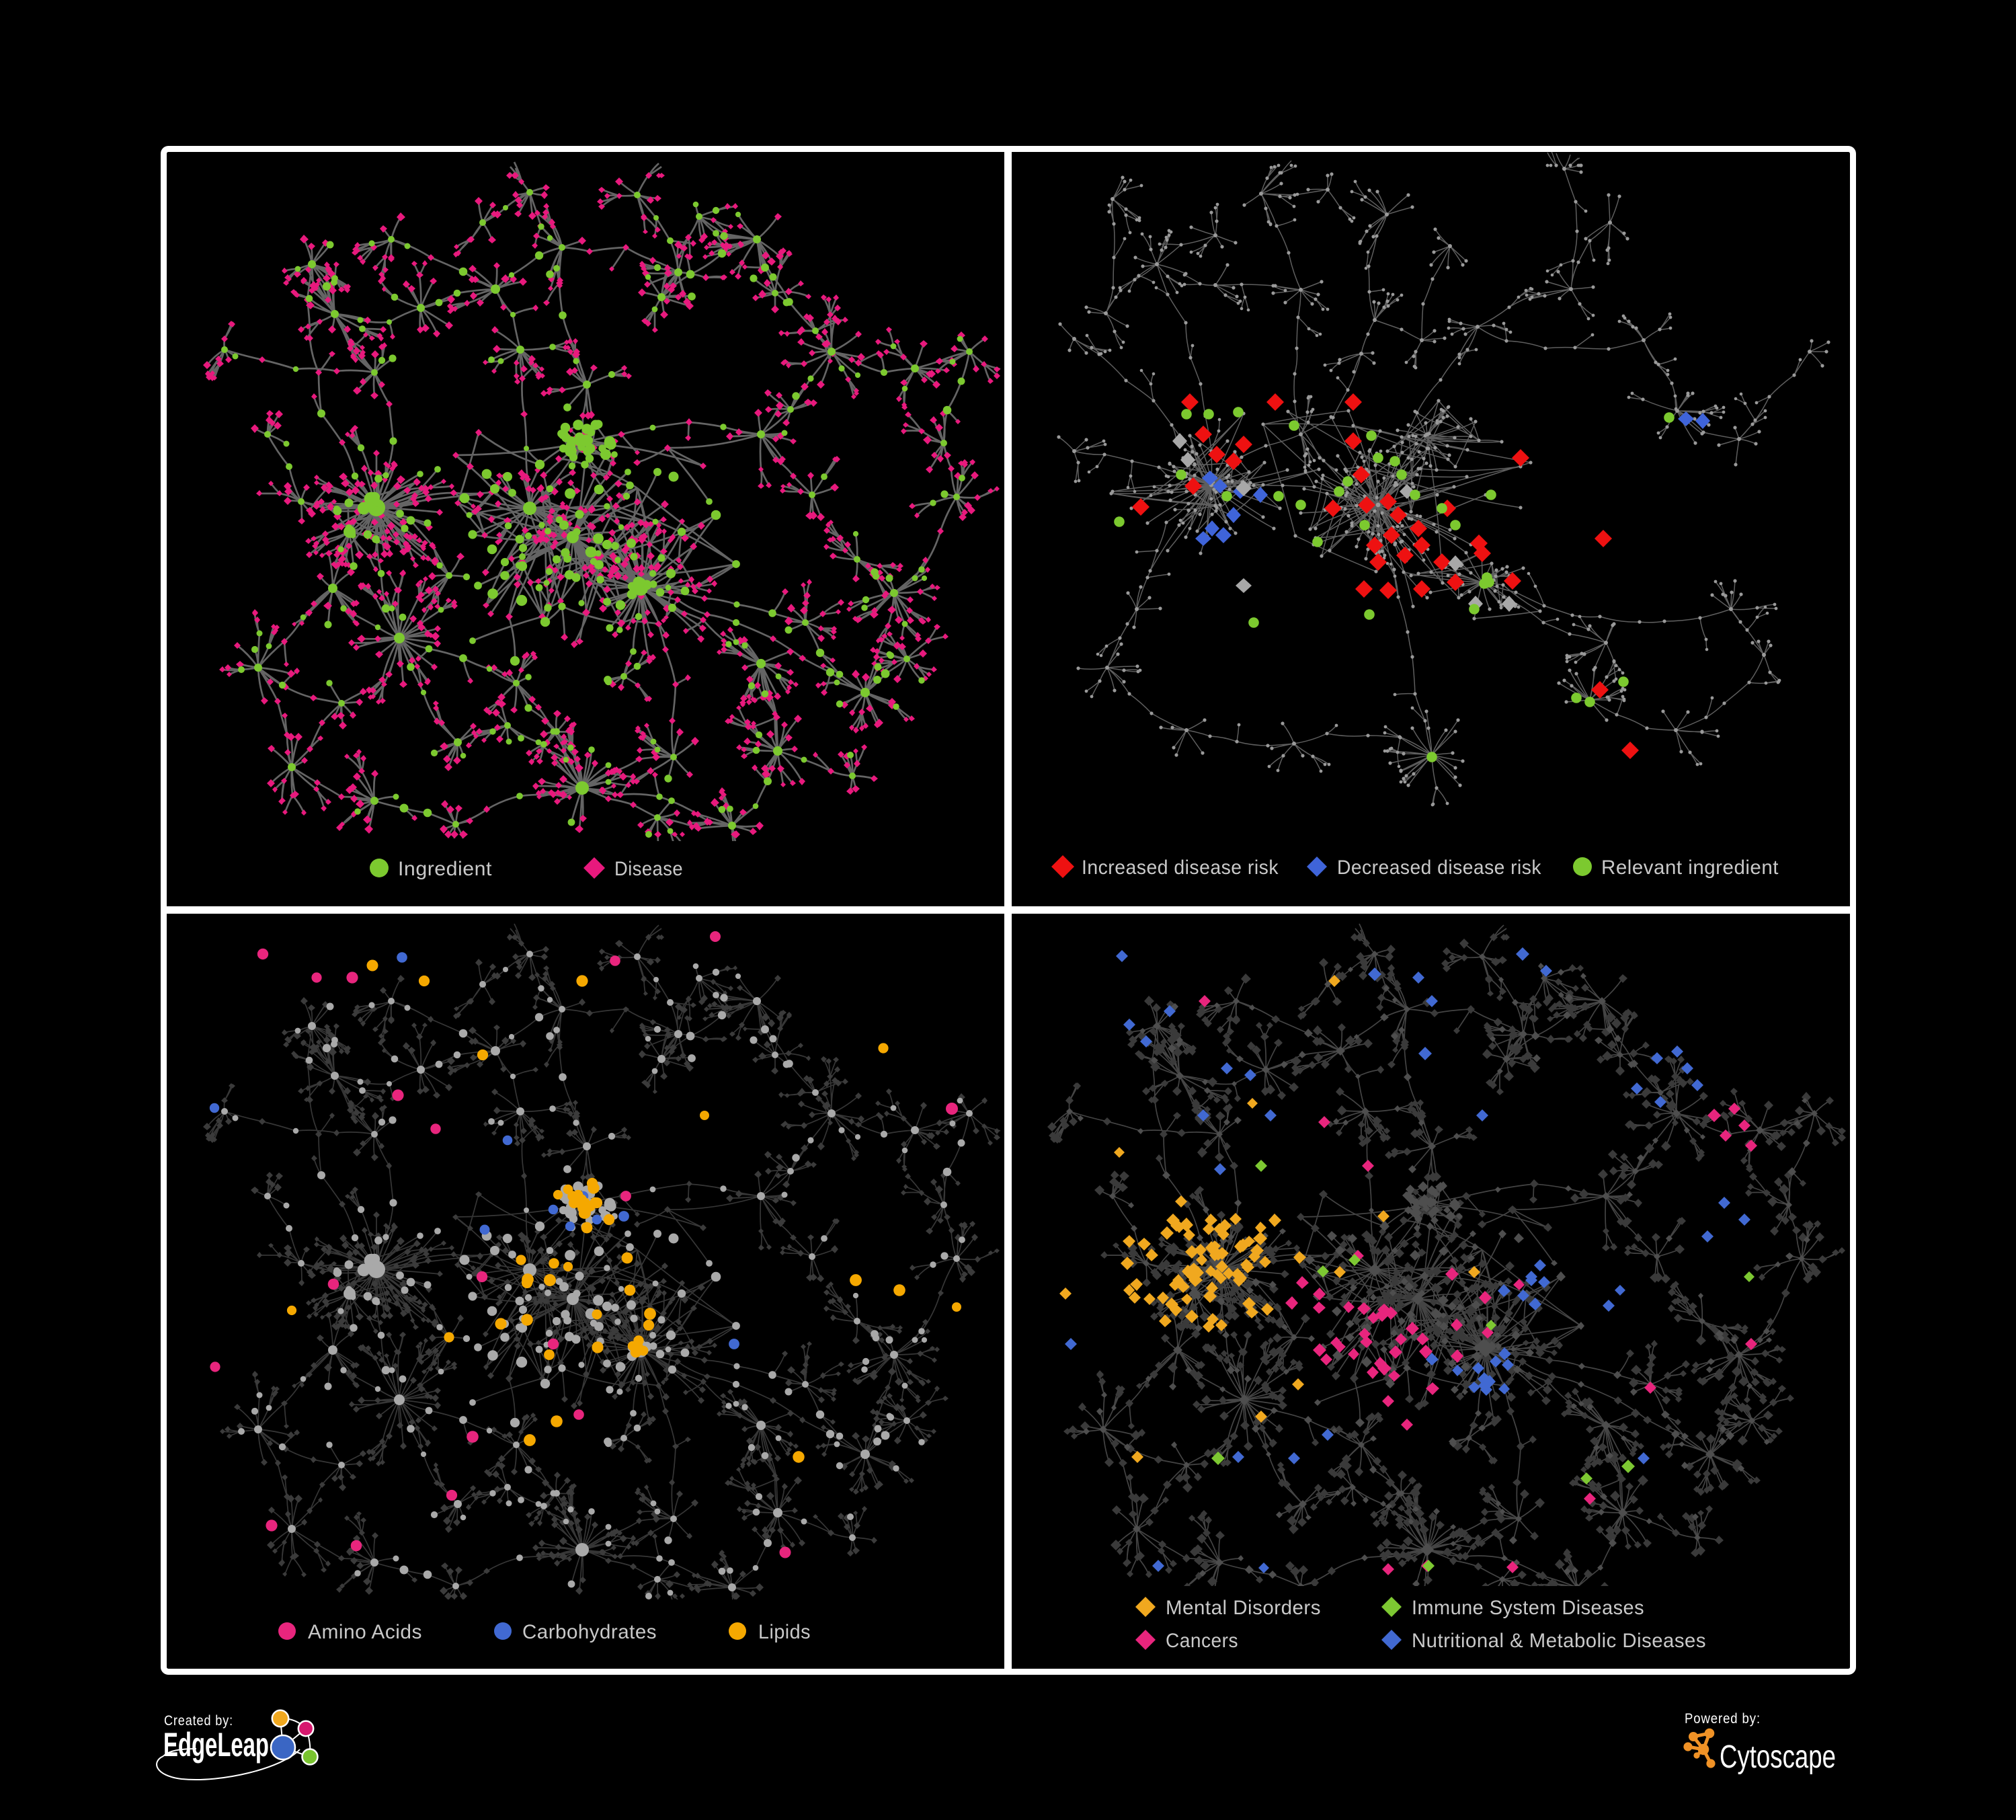 The image size is (2016, 1820). Describe the element at coordinates (198, 1721) in the screenshot. I see `svg-text: Created by:` at that location.